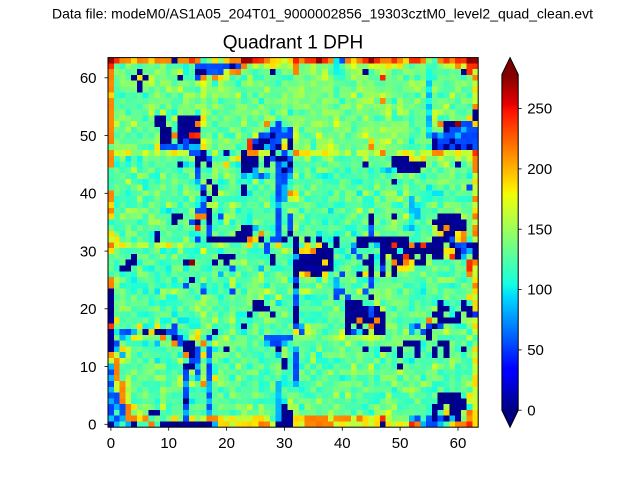 Image resolution: width=640 pixels, height=485 pixels. What do you see at coordinates (539, 229) in the screenshot?
I see `svg-text: 150` at bounding box center [539, 229].